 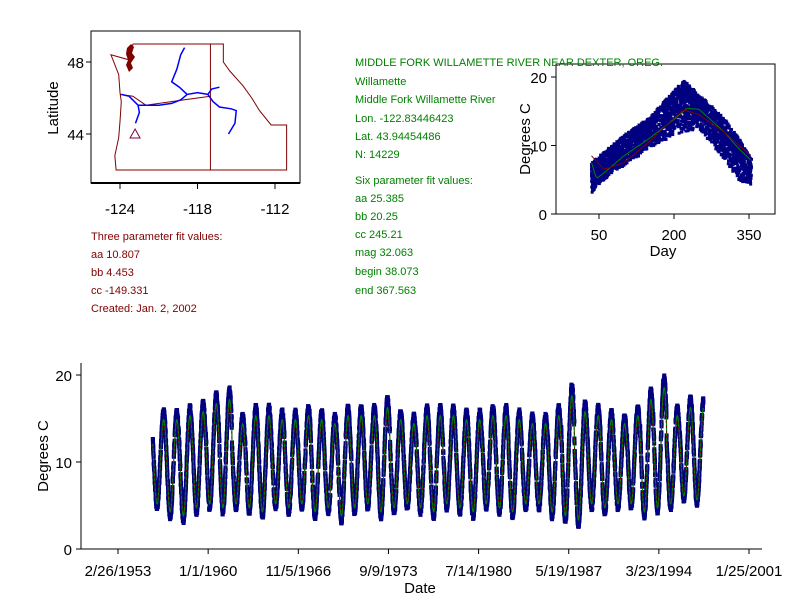 What do you see at coordinates (673, 235) in the screenshot?
I see `x-tick-label: 200` at bounding box center [673, 235].